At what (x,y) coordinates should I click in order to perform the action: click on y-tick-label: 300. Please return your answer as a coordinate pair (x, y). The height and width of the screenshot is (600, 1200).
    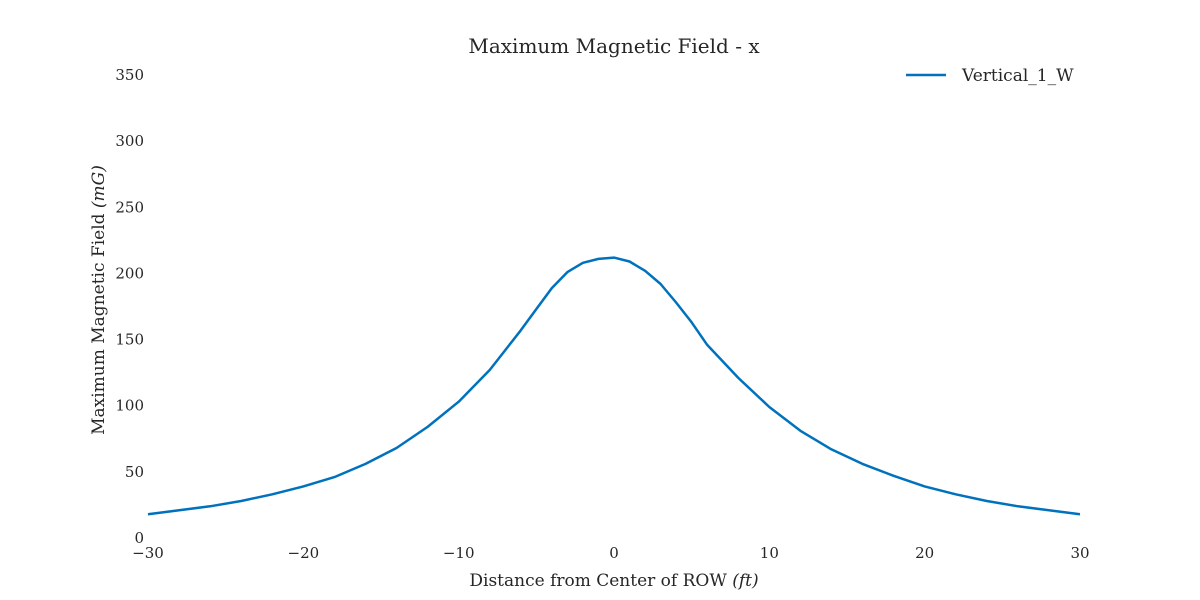
    Looking at the image, I should click on (129, 141).